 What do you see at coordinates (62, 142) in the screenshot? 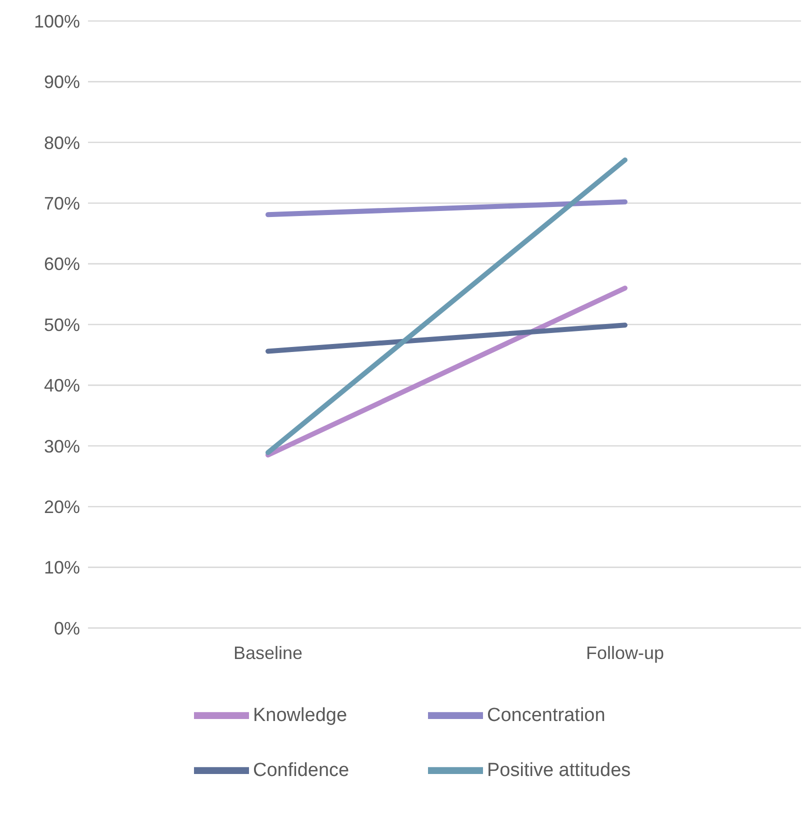
I see `y-tick-label: 80%` at bounding box center [62, 142].